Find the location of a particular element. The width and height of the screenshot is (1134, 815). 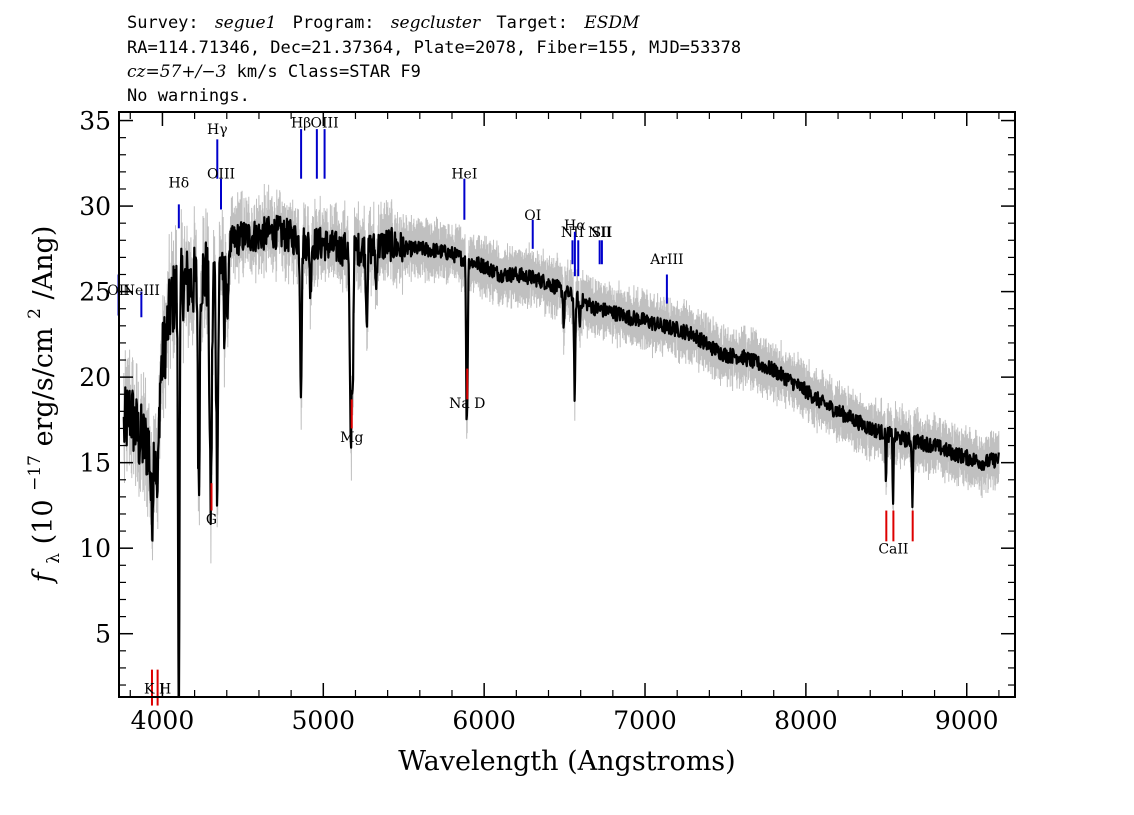

target-label: Target: is located at coordinates (532, 23).